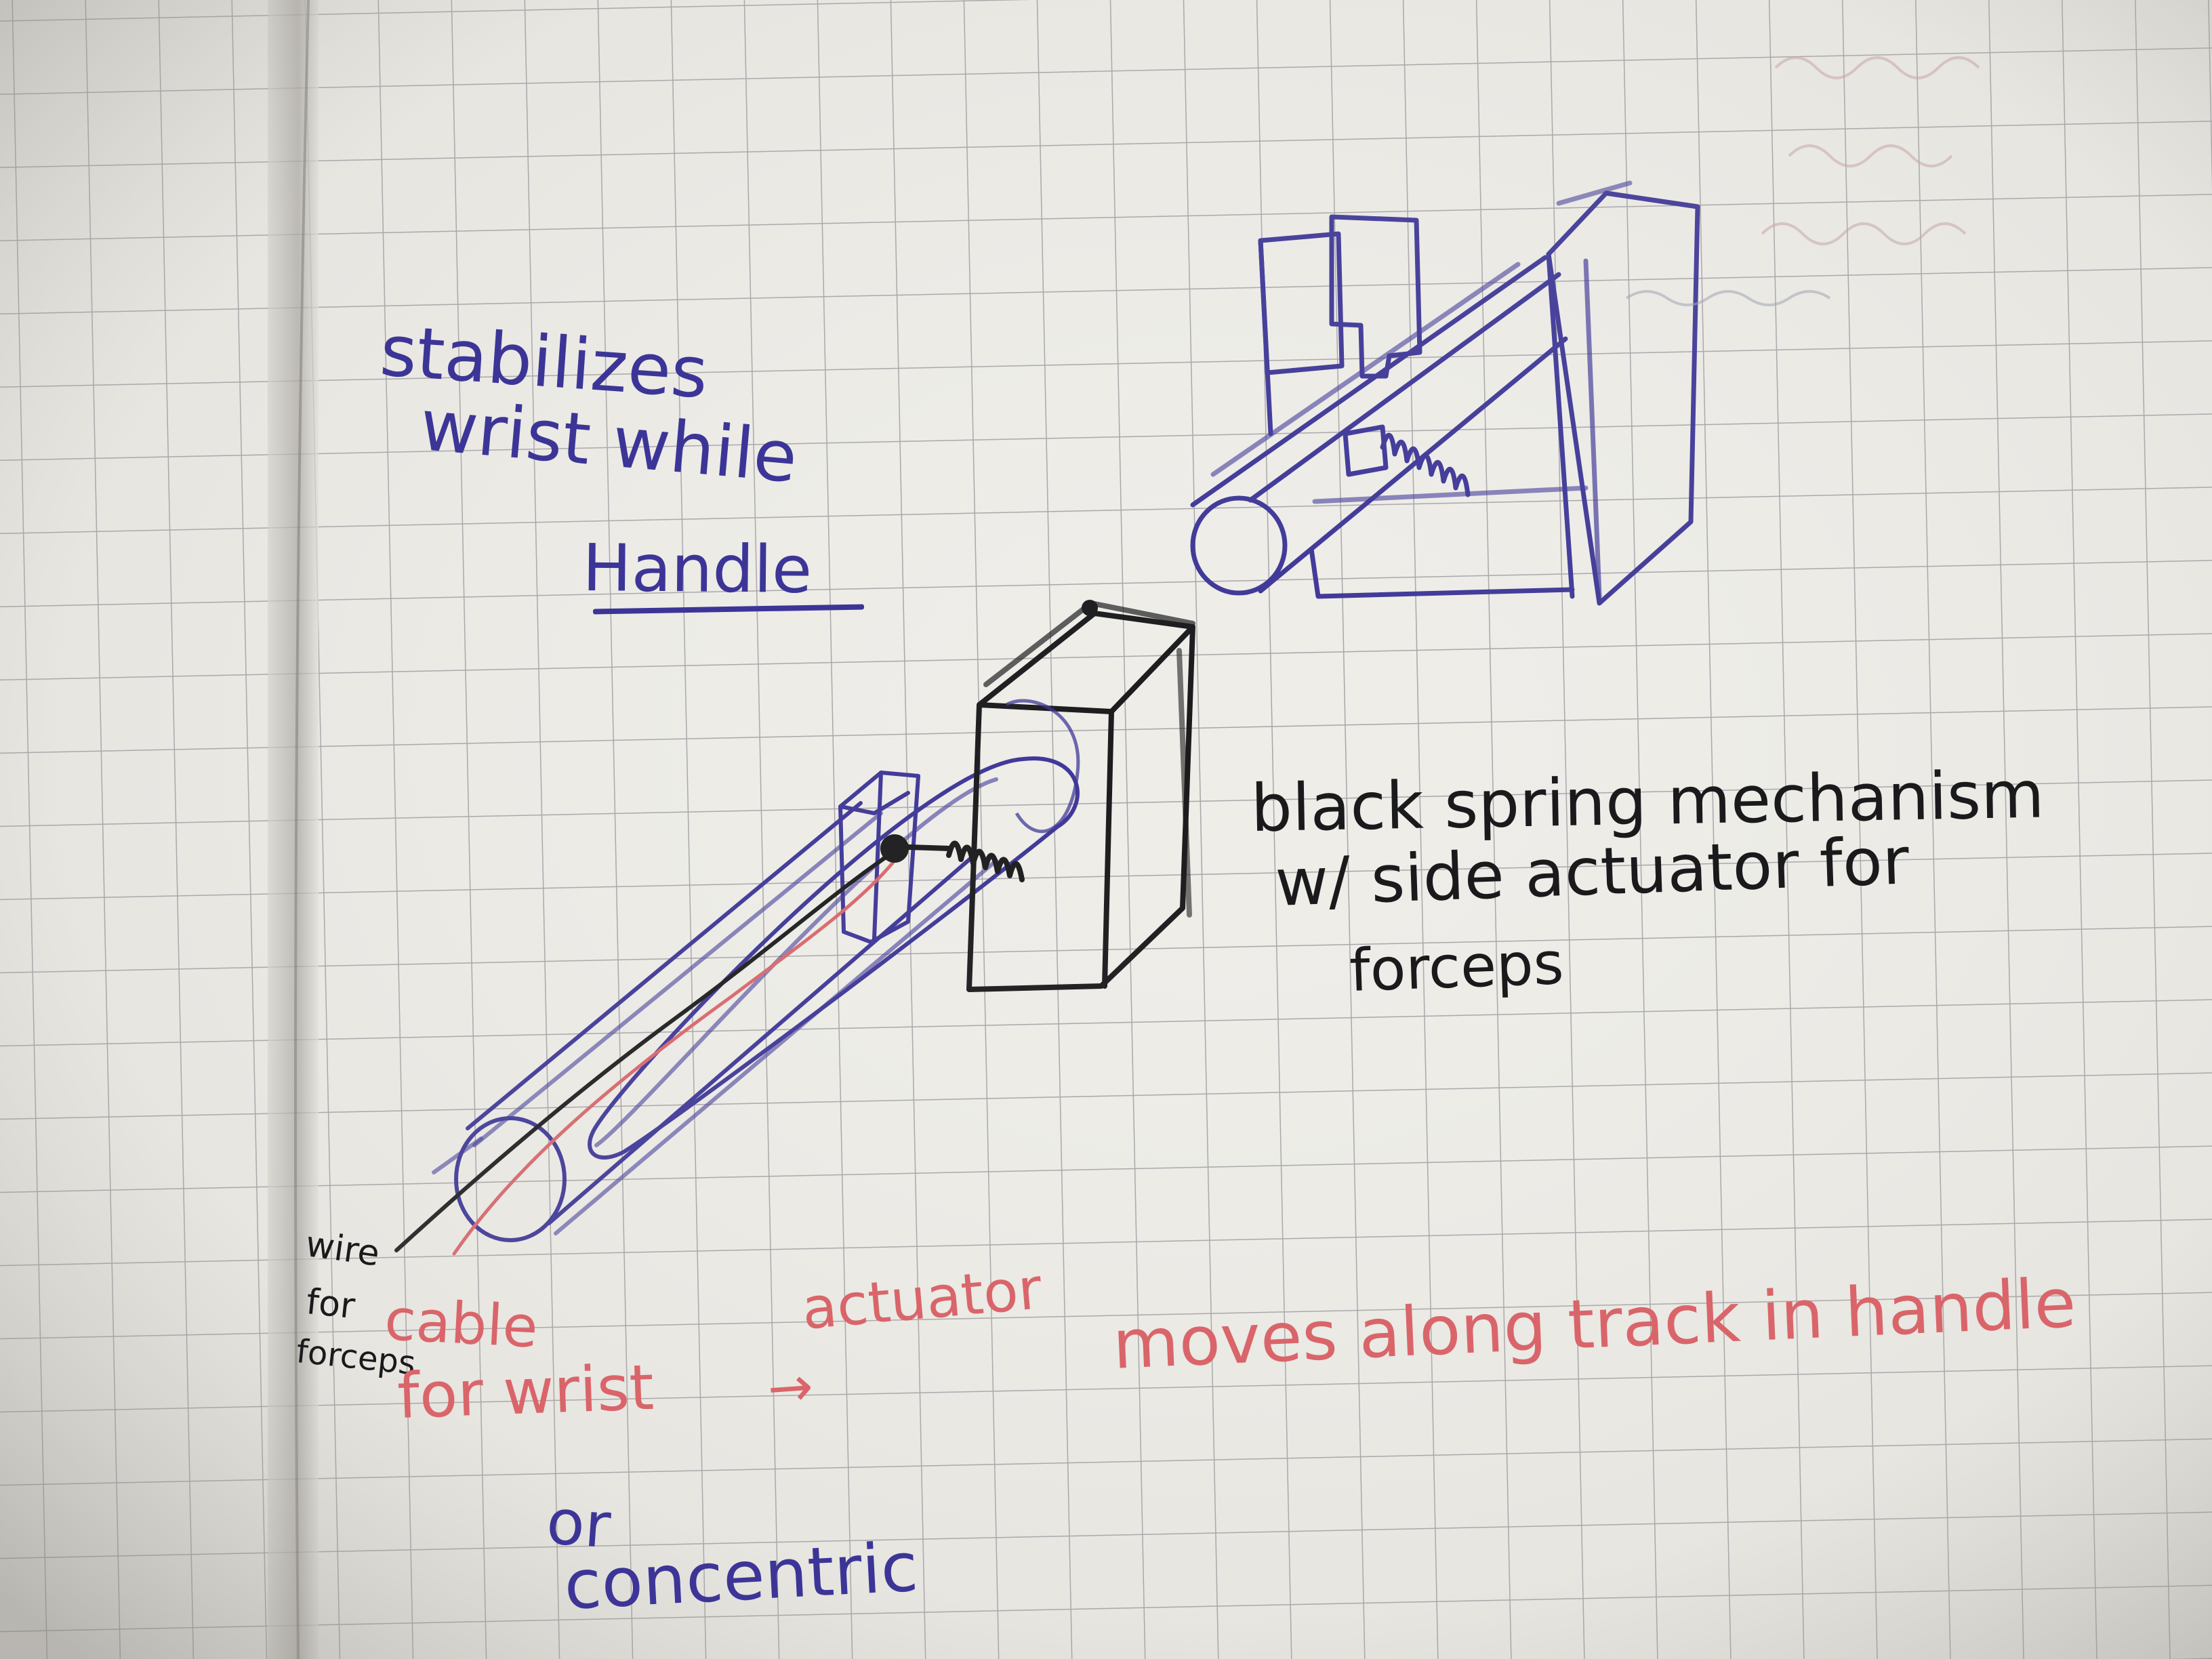 This screenshot has width=2212, height=1659. What do you see at coordinates (343, 1249) in the screenshot?
I see `note-wire: wire` at bounding box center [343, 1249].